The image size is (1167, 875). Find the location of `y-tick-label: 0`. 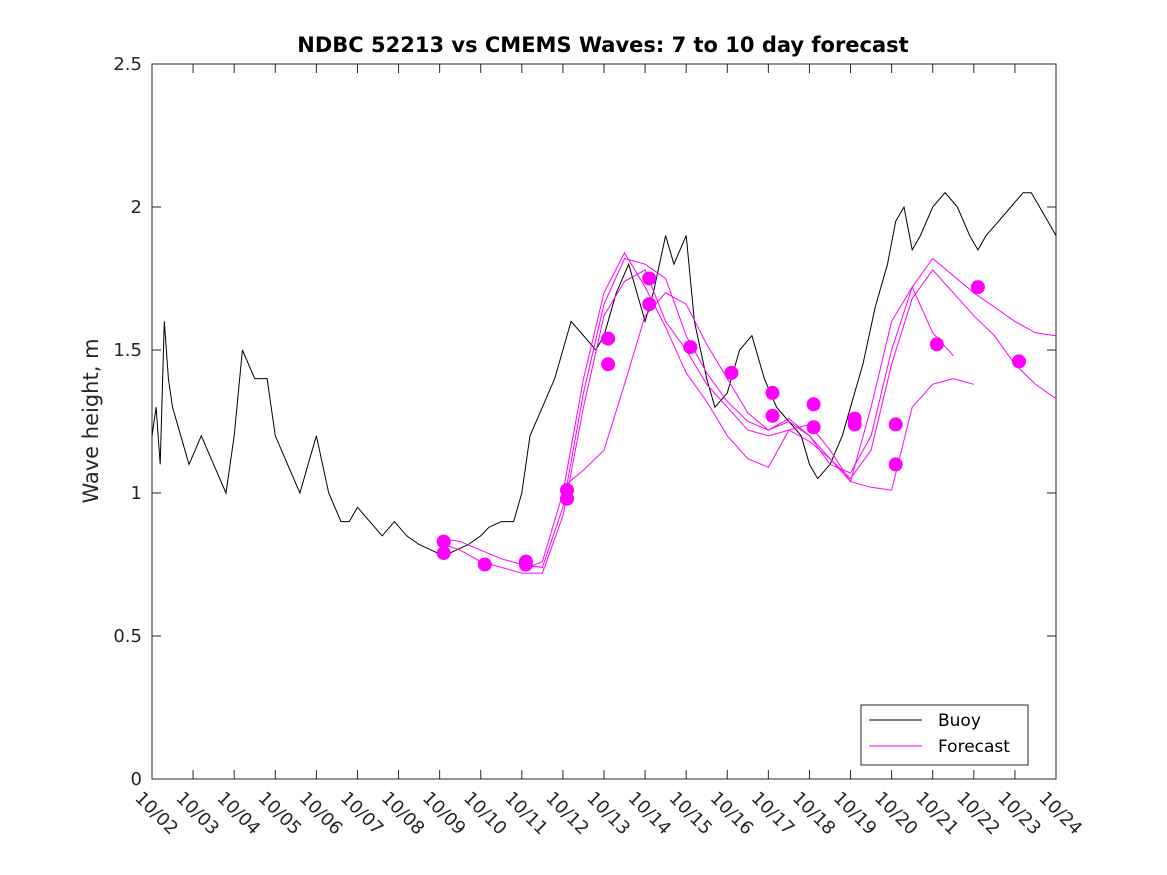

y-tick-label: 0 is located at coordinates (136, 779).